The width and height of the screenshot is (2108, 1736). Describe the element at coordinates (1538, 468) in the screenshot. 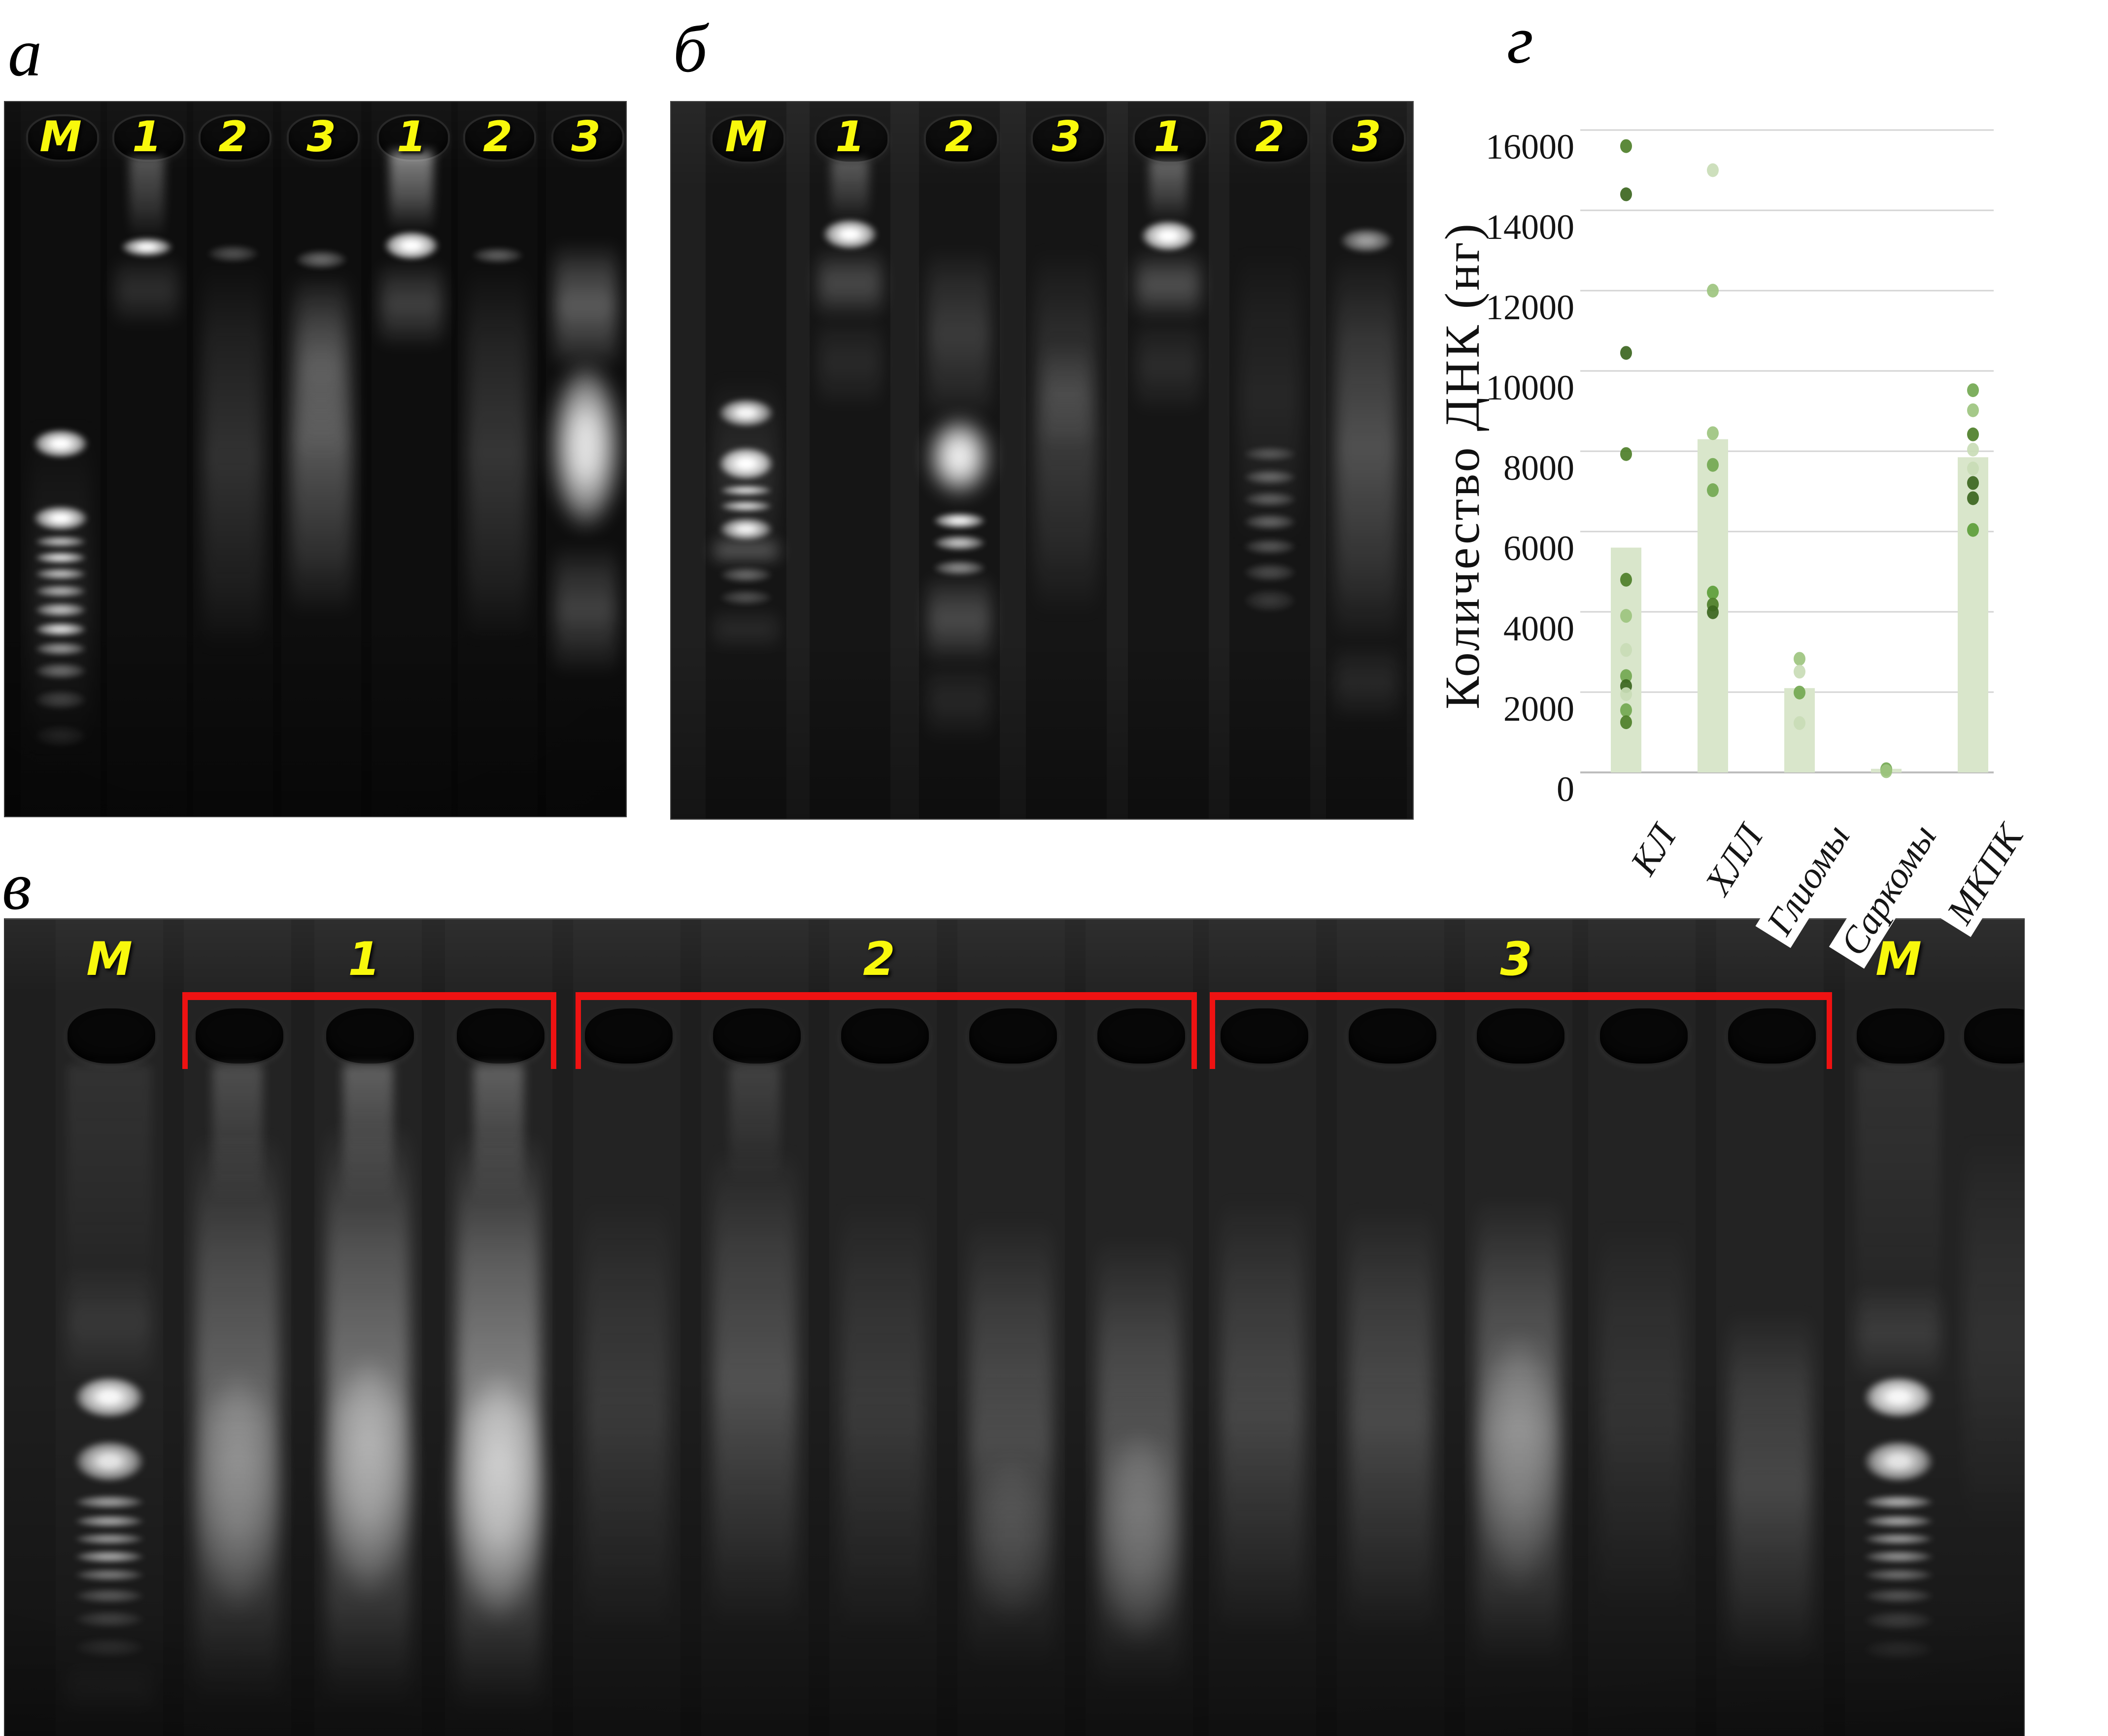

I see `y-tick-label: 8000` at that location.